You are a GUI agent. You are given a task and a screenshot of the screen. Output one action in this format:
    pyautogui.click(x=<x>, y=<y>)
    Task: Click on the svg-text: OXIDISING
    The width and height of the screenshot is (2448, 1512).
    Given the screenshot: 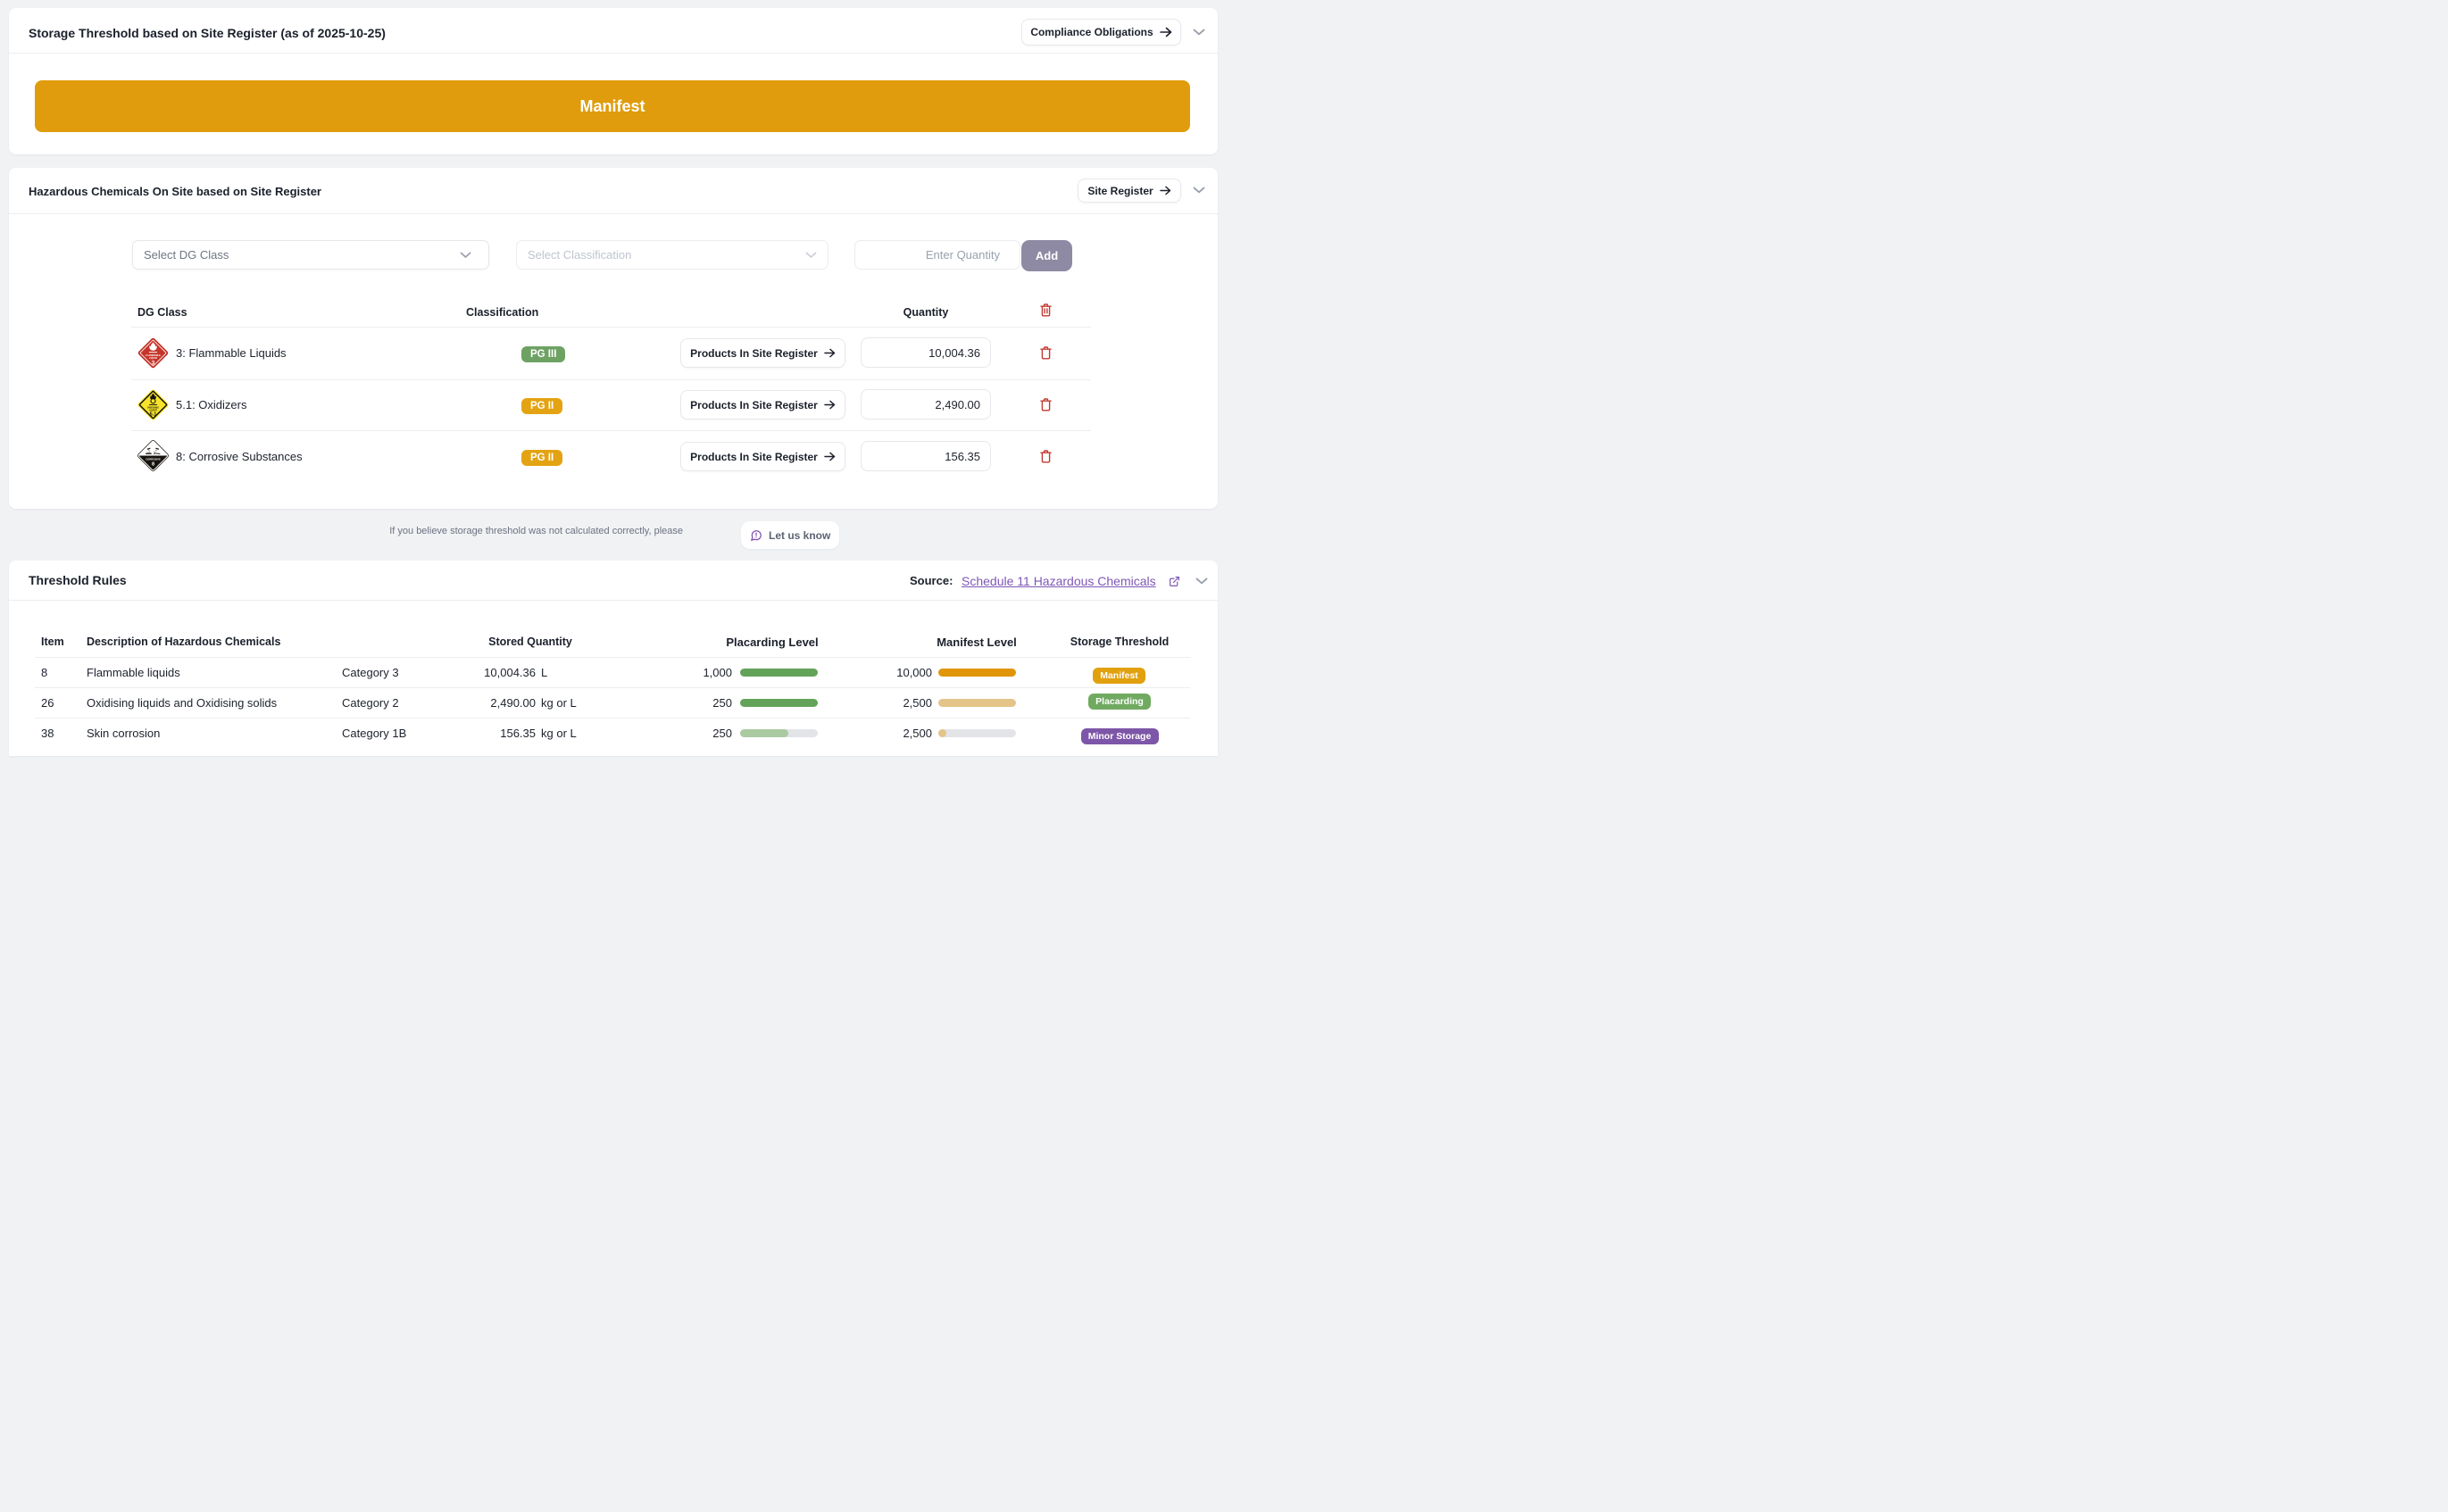 What is the action you would take?
    pyautogui.click(x=153, y=408)
    